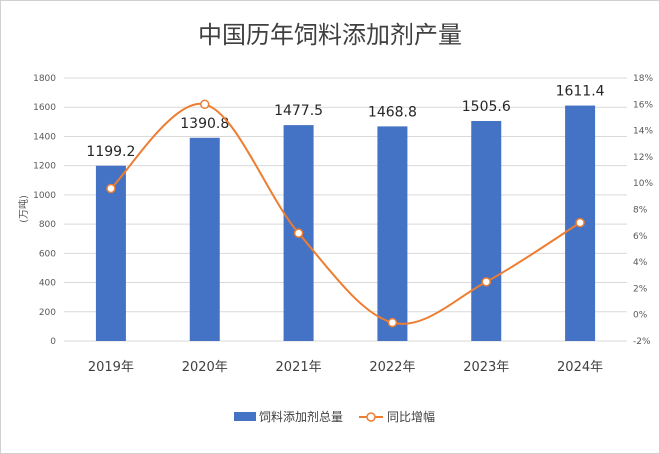  Describe the element at coordinates (44, 210) in the screenshot. I see `y-axis-left: 0 200 400 600 800 1000 1200 1400 1600 1800` at that location.